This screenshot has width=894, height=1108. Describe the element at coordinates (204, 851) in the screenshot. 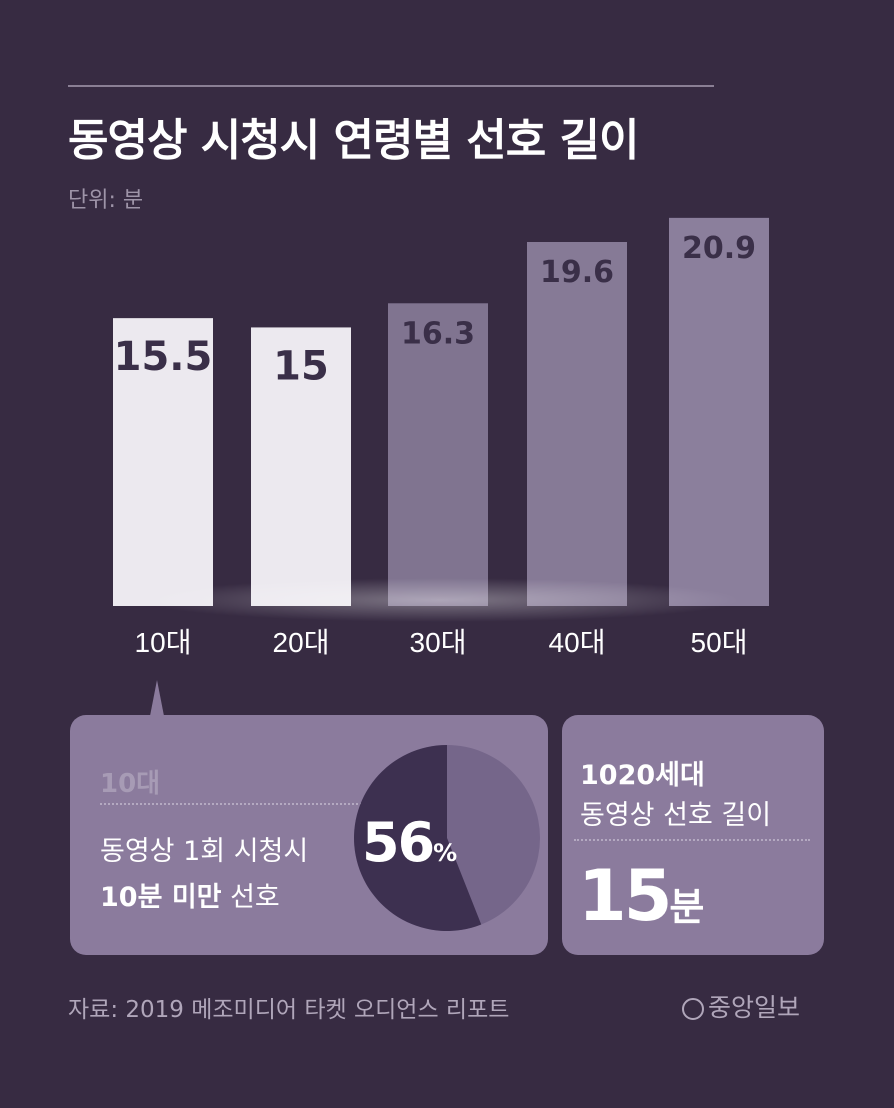

I see `callout-line1: 동영상 1회 시청시` at that location.